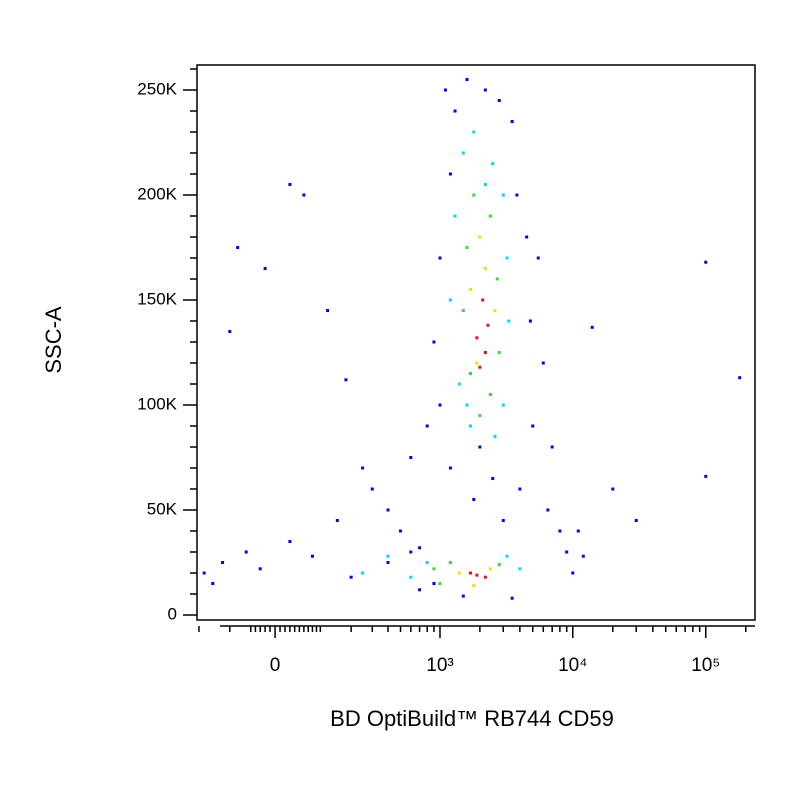  I want to click on y-tick-label: 50K, so click(162, 508).